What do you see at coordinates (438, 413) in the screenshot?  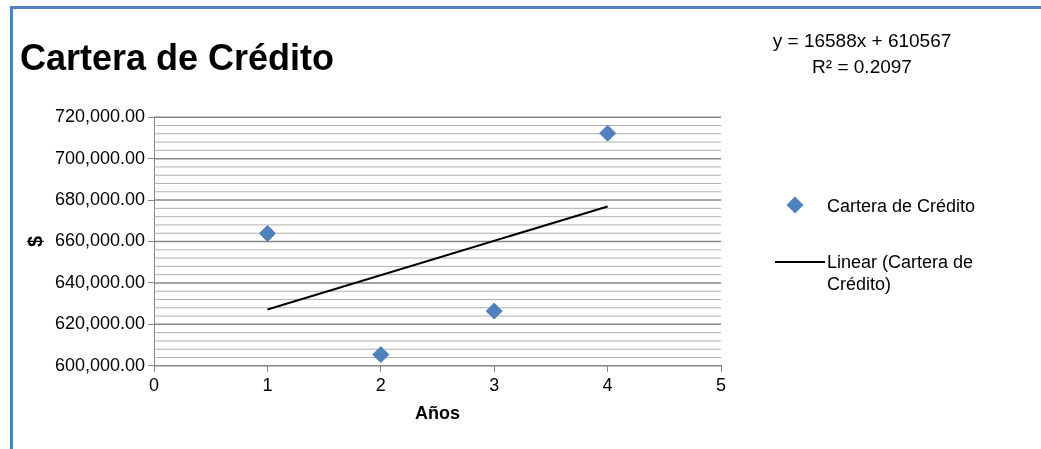 I see `x-axis-title: Años` at bounding box center [438, 413].